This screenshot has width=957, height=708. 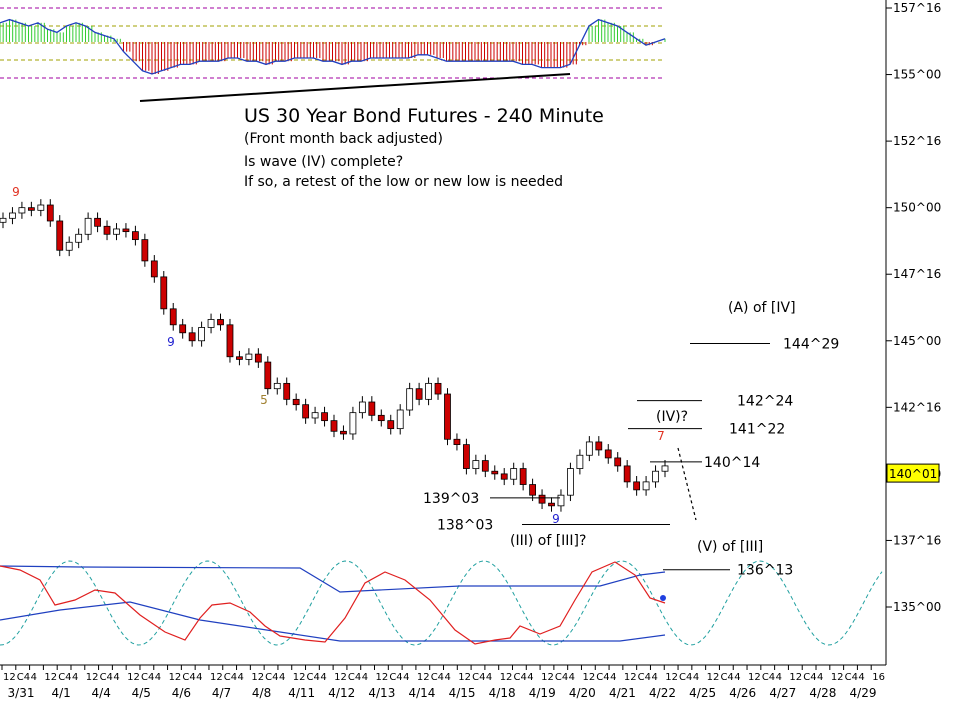 What do you see at coordinates (462, 693) in the screenshot?
I see `date-label: 4/15` at bounding box center [462, 693].